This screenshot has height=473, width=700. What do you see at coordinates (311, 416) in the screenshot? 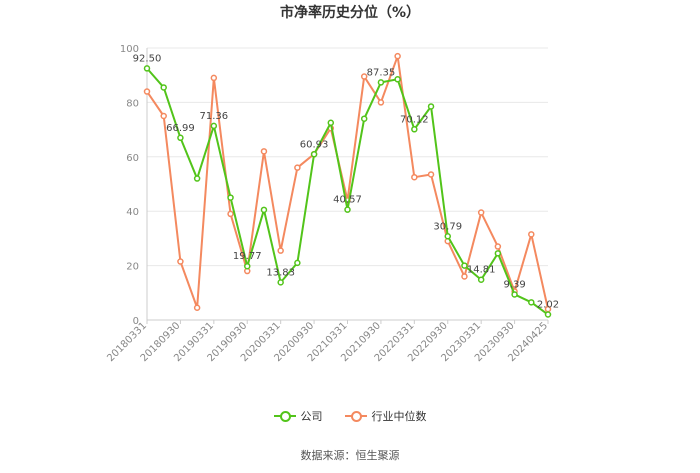
I see `legend-label-company: 公司` at bounding box center [311, 416].